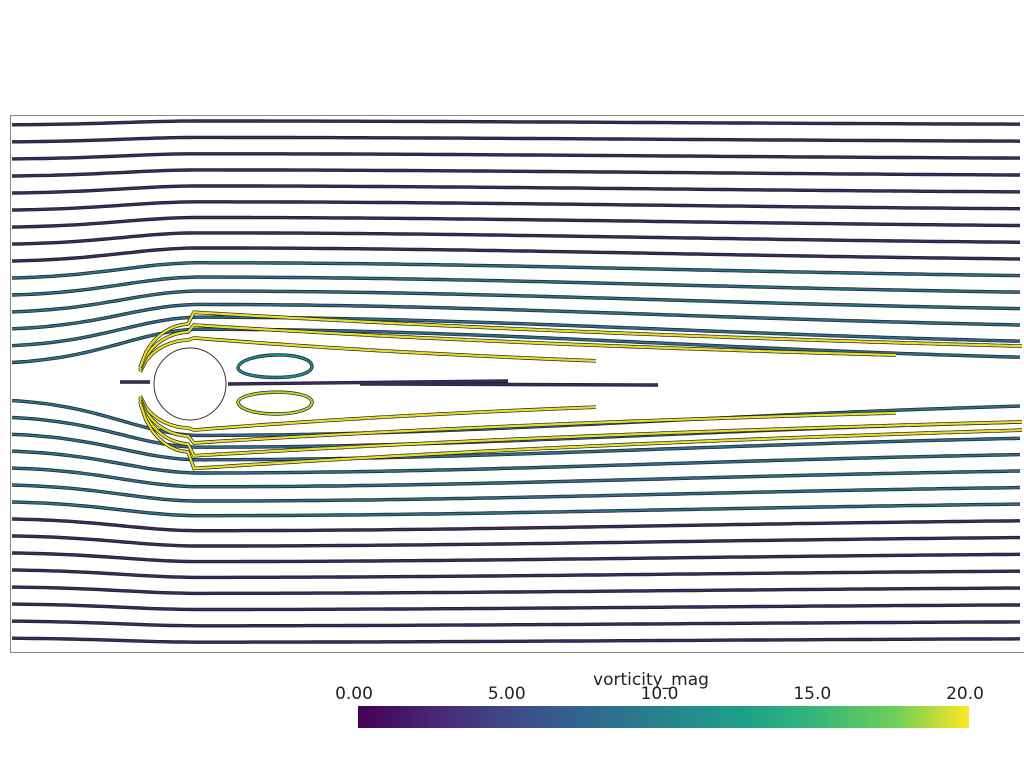 The image size is (1024, 768). What do you see at coordinates (663, 717) in the screenshot?
I see `colorbar` at bounding box center [663, 717].